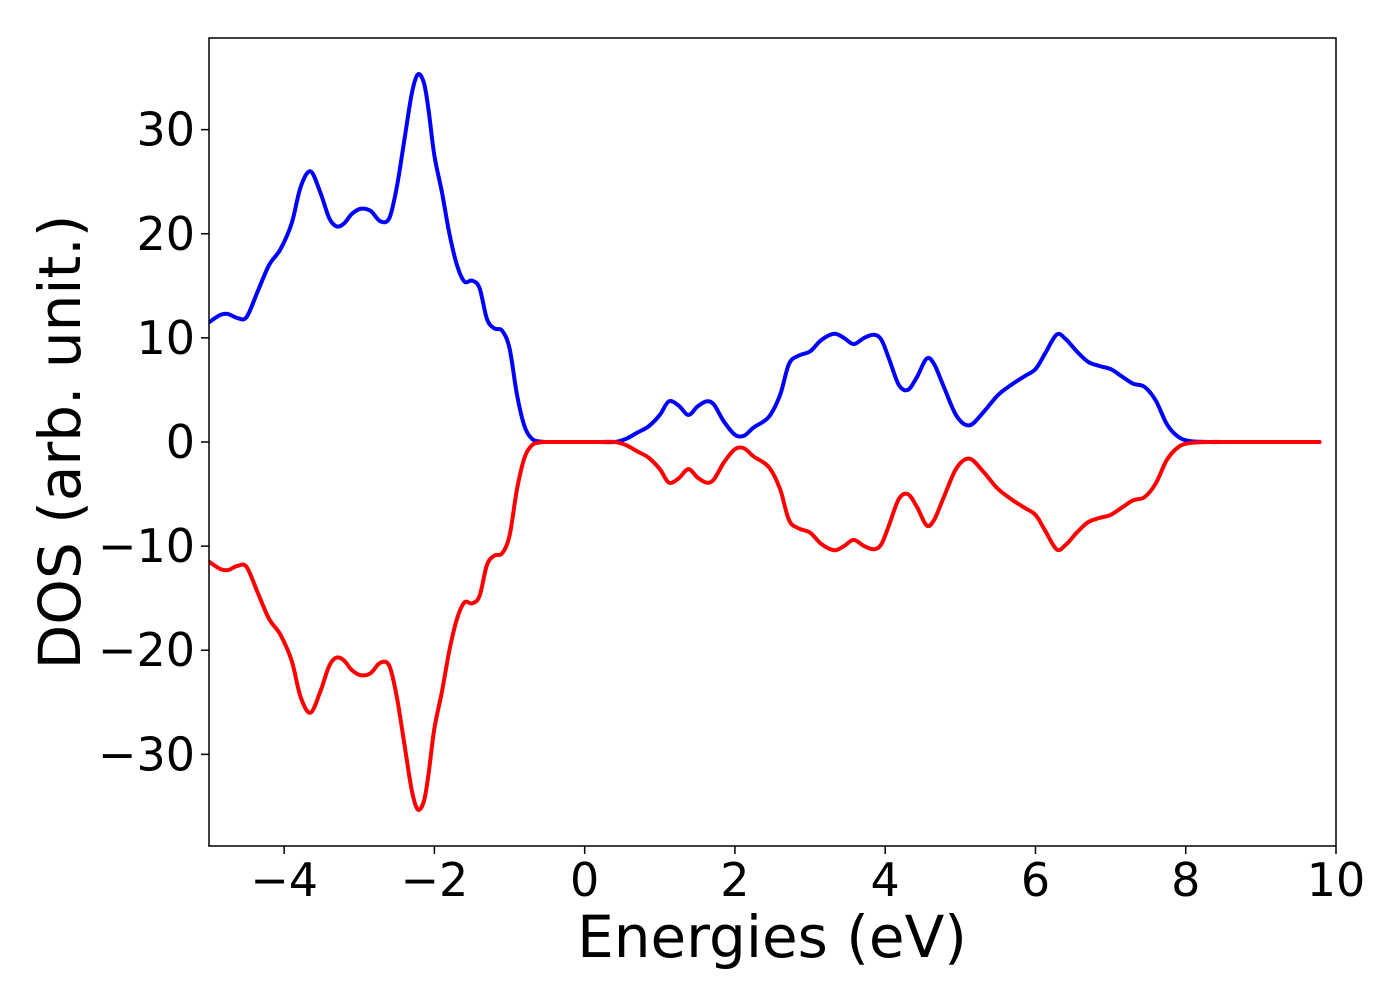 This screenshot has width=1400, height=1000. What do you see at coordinates (146, 650) in the screenshot?
I see `y-tick-label: −20` at bounding box center [146, 650].